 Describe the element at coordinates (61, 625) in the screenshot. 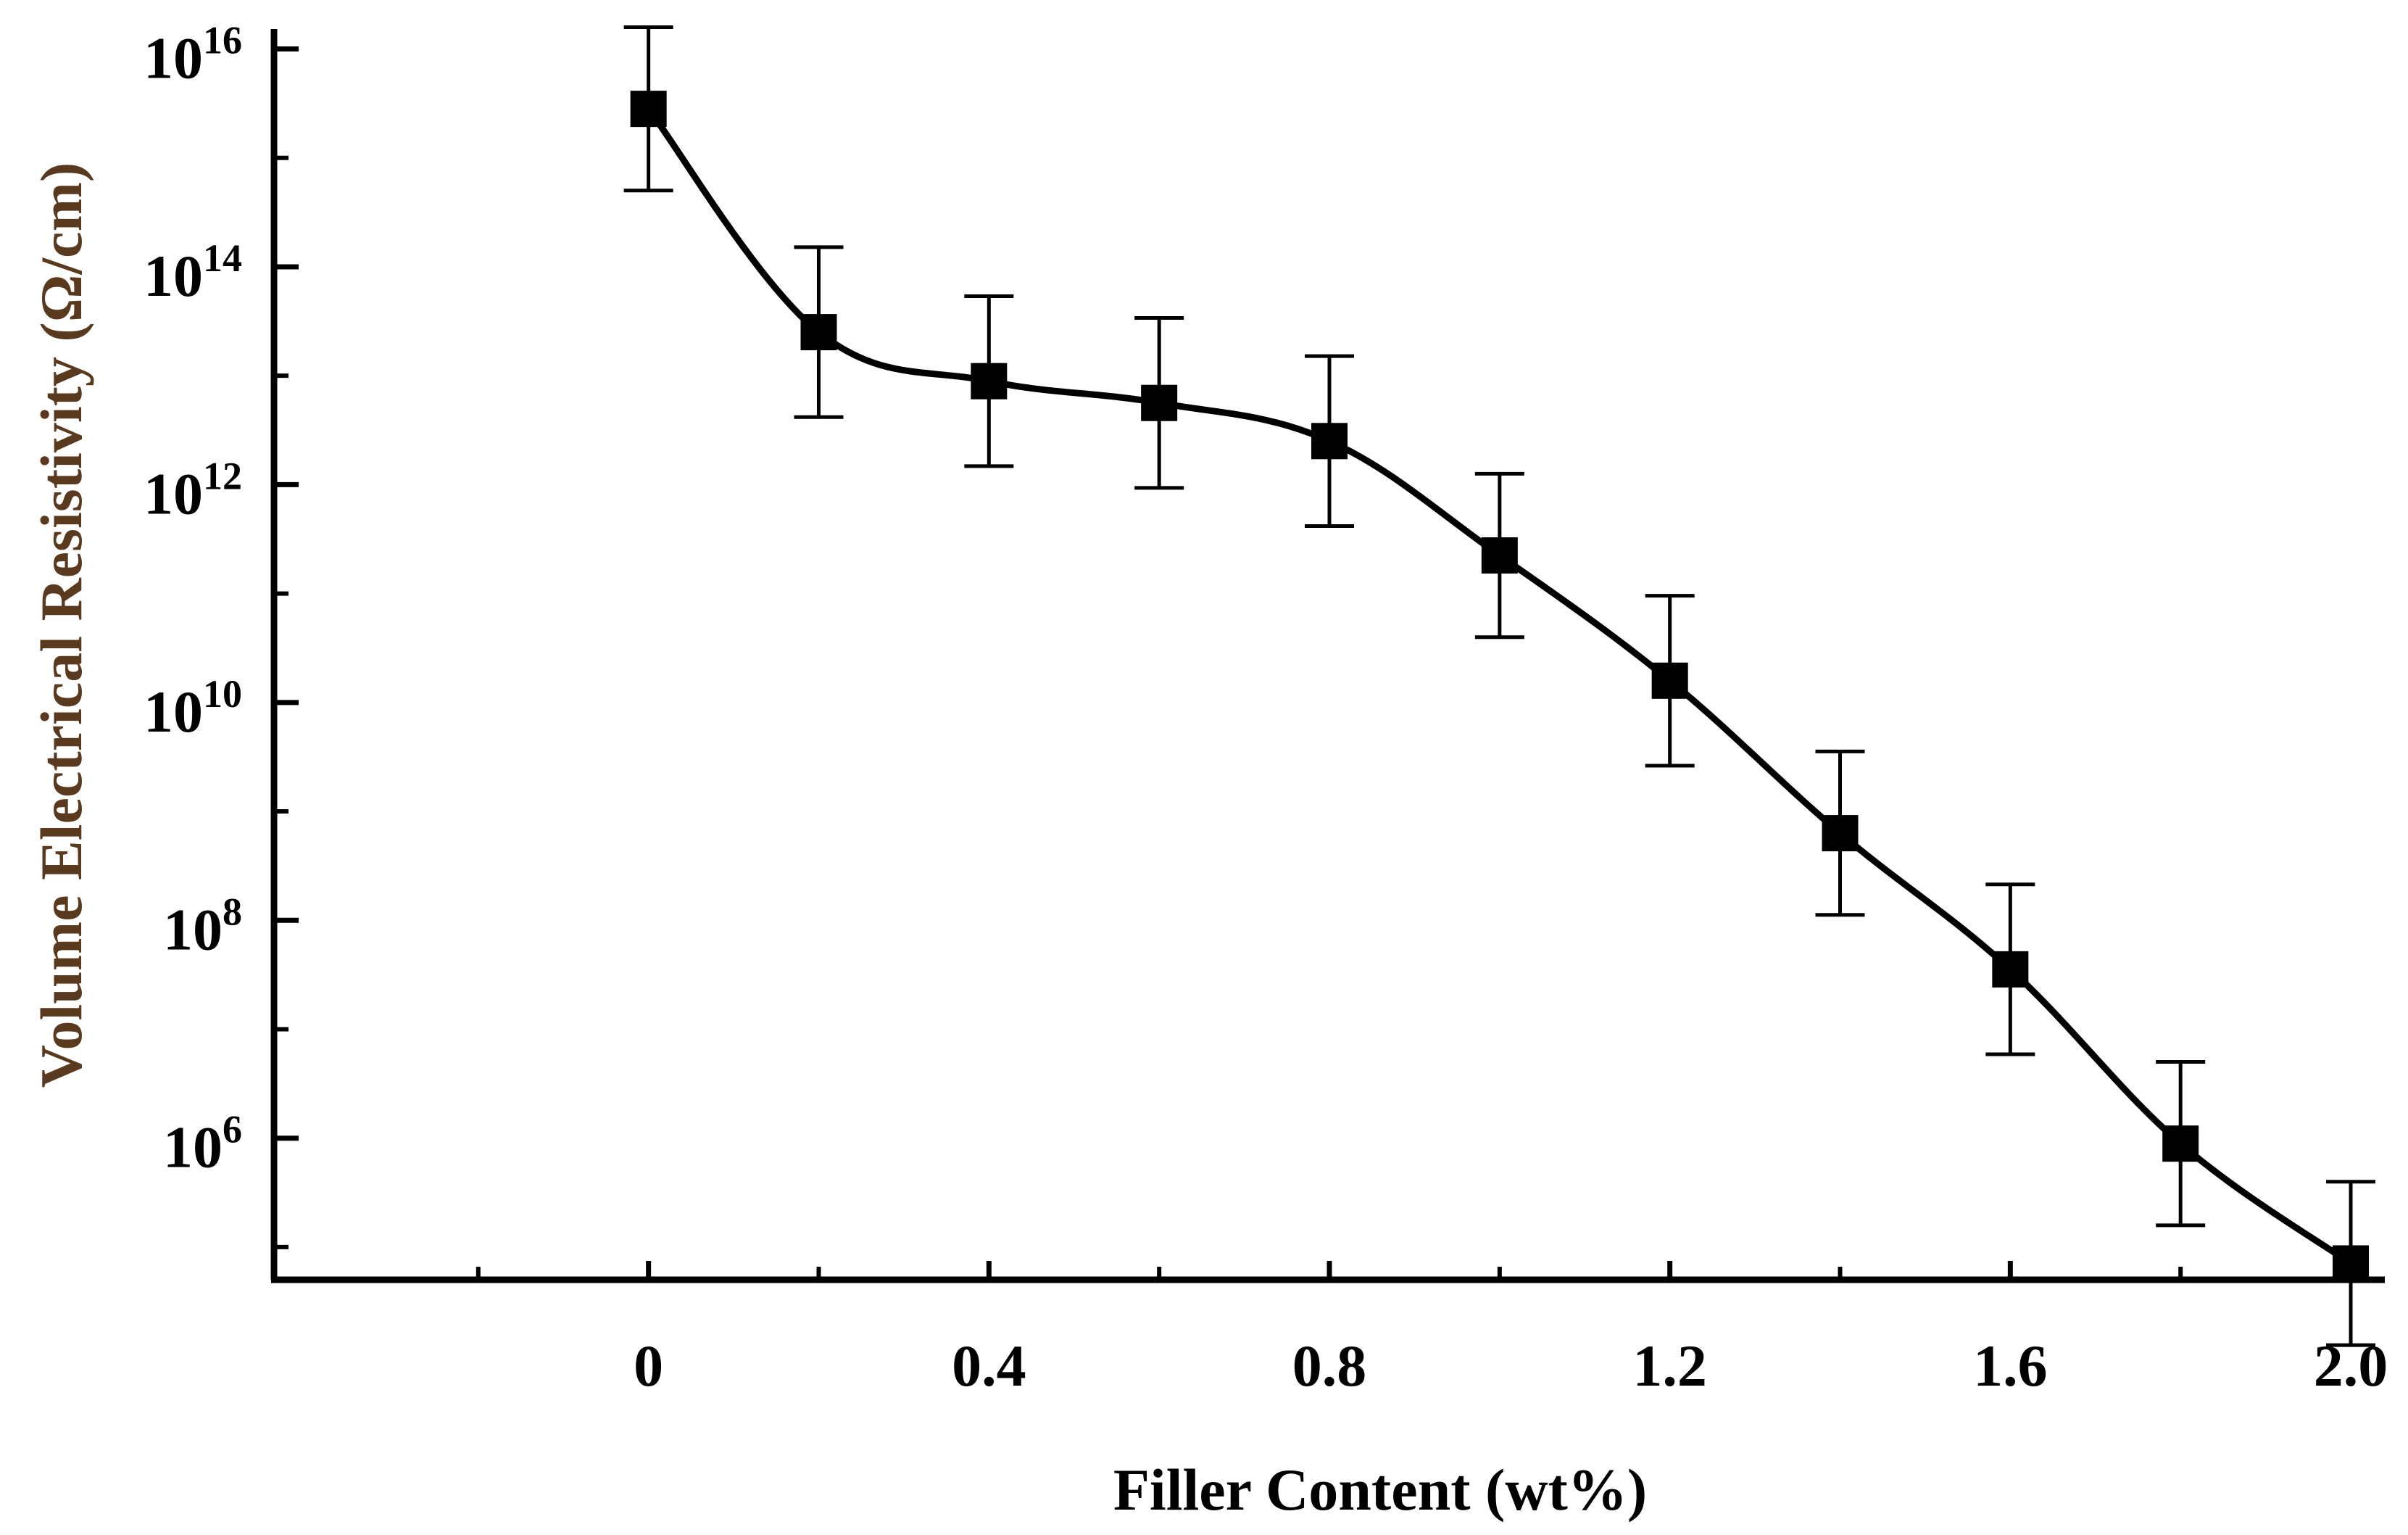

I see `y-axis-title: Volume Electrical Resistivity (Ω/cm)` at that location.